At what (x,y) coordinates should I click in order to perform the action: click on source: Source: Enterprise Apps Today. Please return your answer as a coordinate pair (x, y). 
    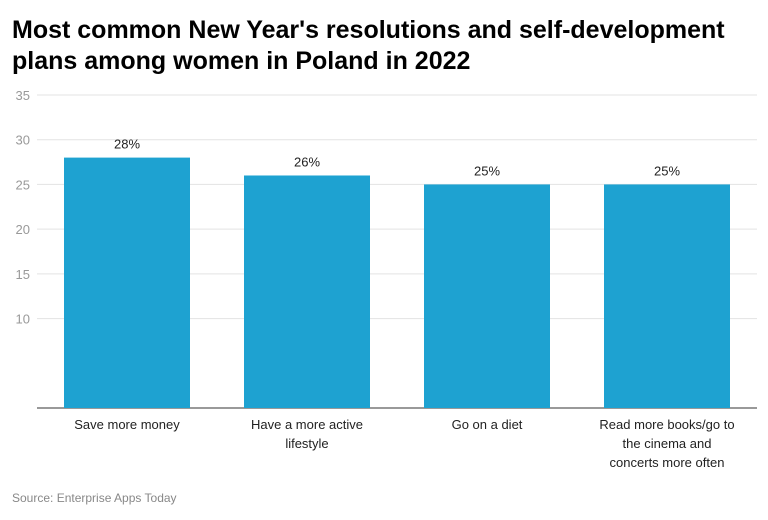
    Looking at the image, I should click on (94, 498).